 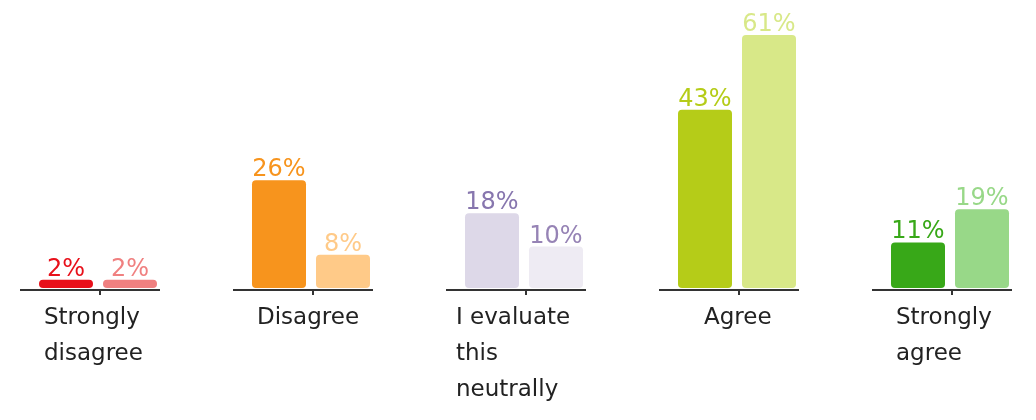 I want to click on data-label: 10%, so click(x=556, y=234).